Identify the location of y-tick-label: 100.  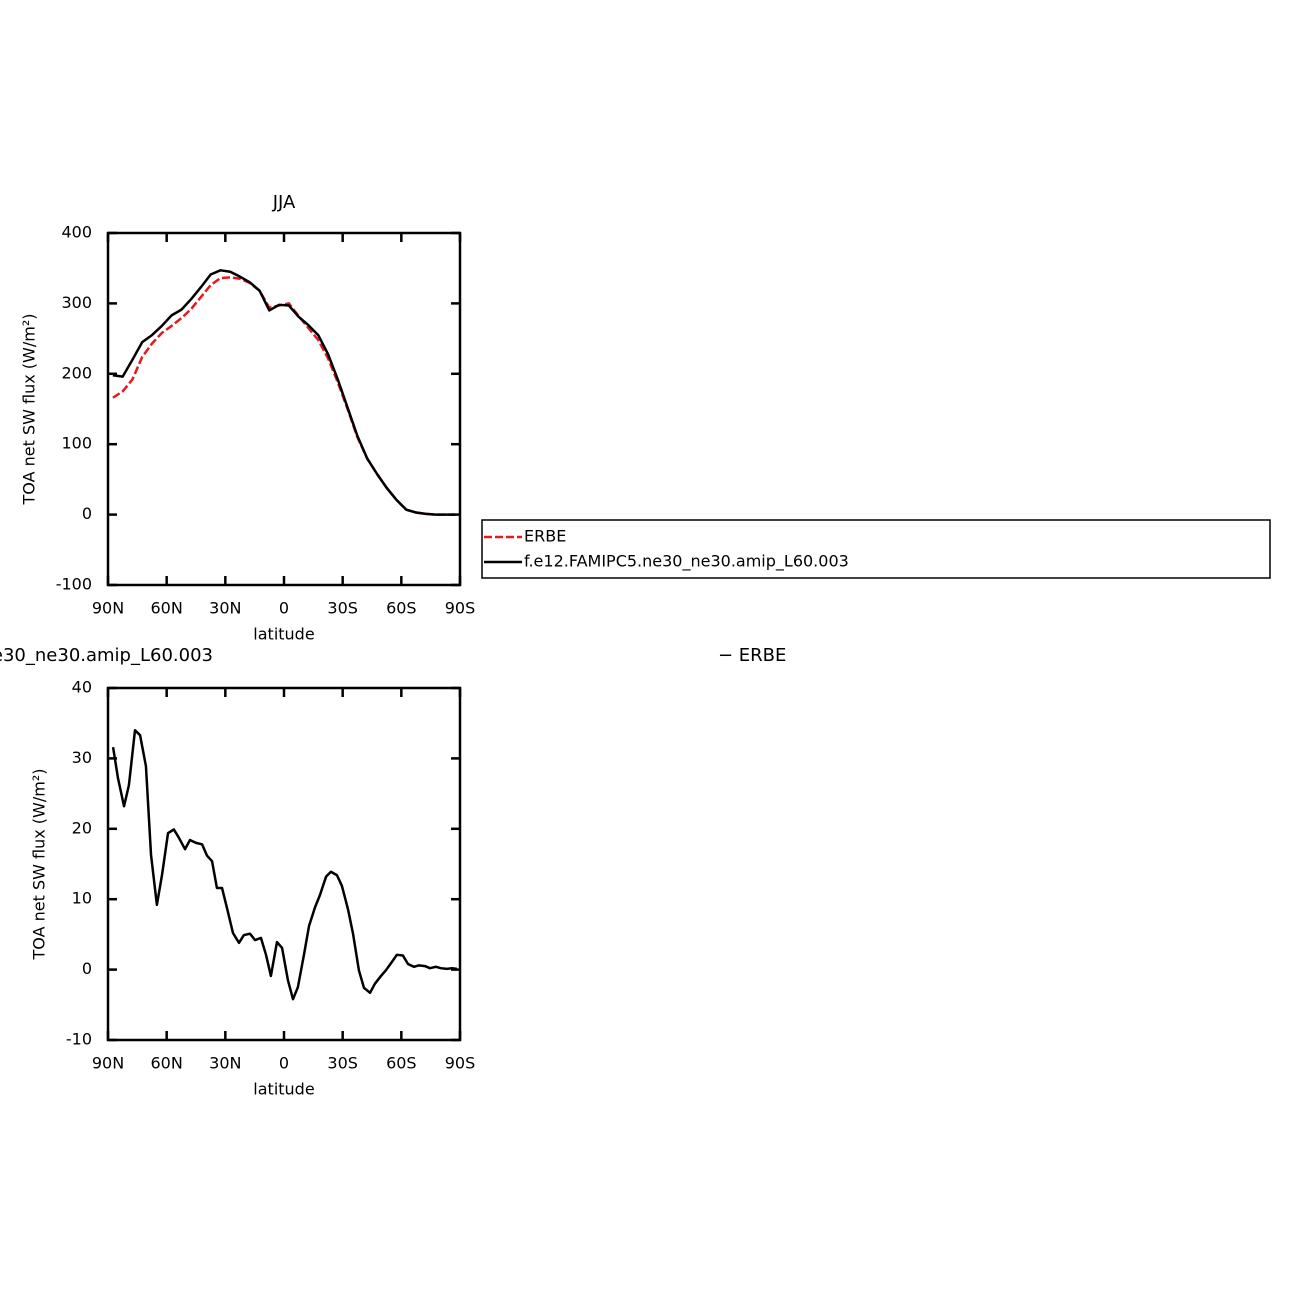
(76, 443).